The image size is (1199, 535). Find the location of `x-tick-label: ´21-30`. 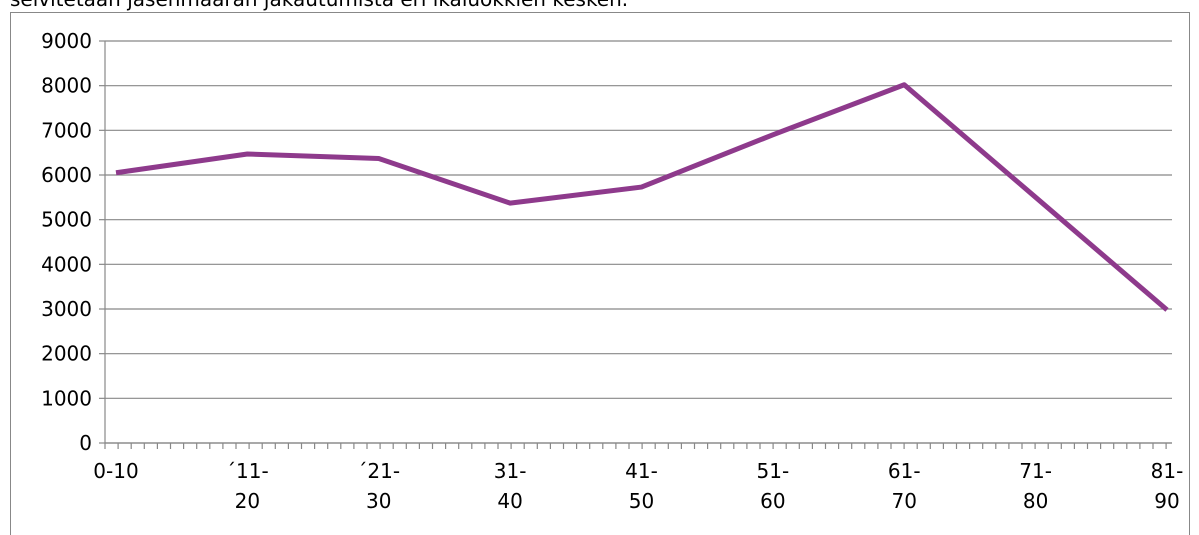

x-tick-label: ´21-30 is located at coordinates (378, 486).